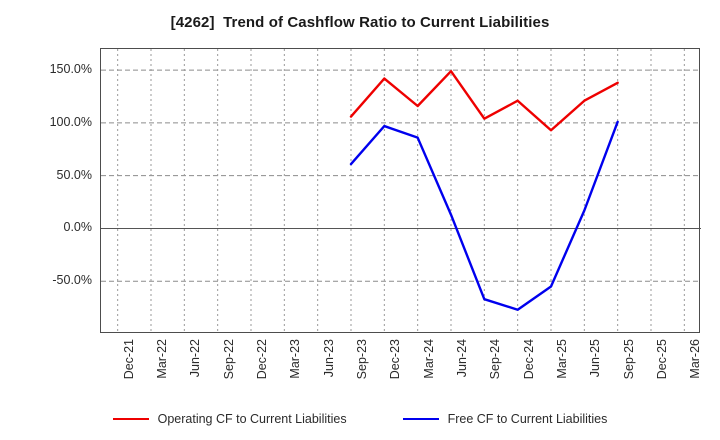 The height and width of the screenshot is (440, 720). I want to click on legend-entry: Free CF to Current Liabilities, so click(505, 419).